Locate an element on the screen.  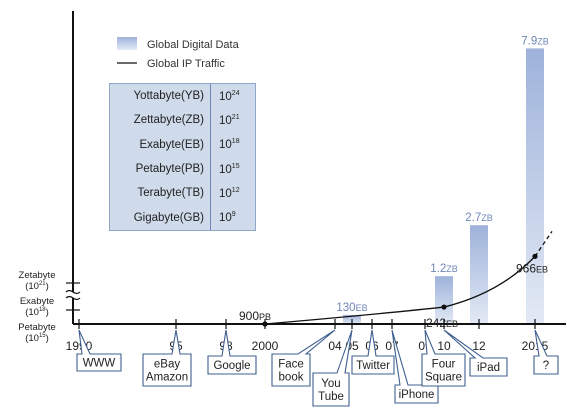
event-callout-text: eBay is located at coordinates (167, 365).